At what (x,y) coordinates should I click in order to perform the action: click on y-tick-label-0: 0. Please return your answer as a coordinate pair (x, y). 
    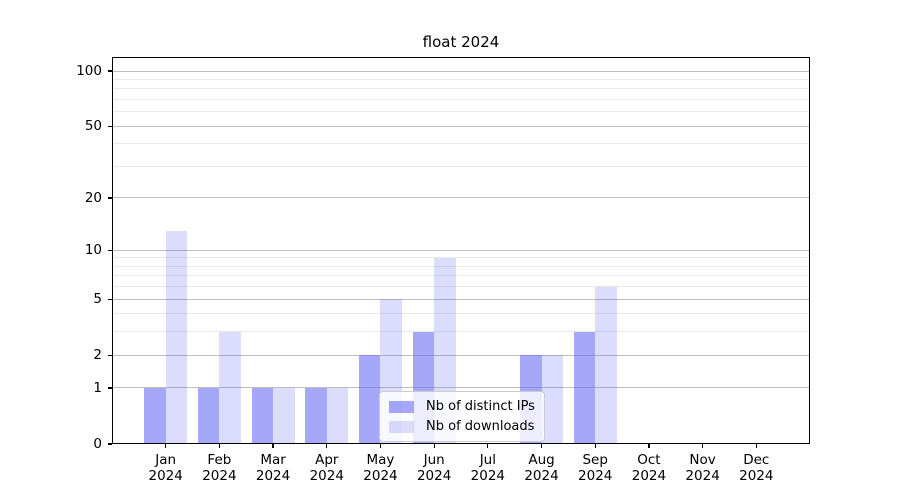
    Looking at the image, I should click on (97, 444).